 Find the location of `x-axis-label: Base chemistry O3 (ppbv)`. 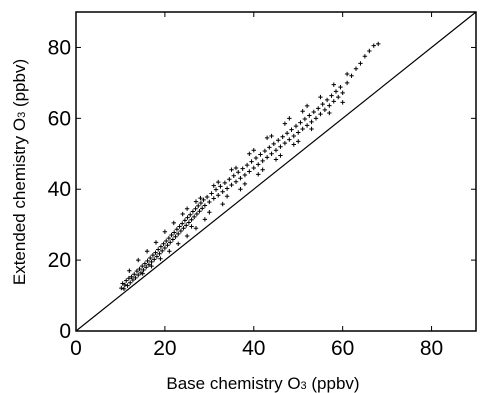

x-axis-label: Base chemistry O3 (ppbv) is located at coordinates (262, 383).